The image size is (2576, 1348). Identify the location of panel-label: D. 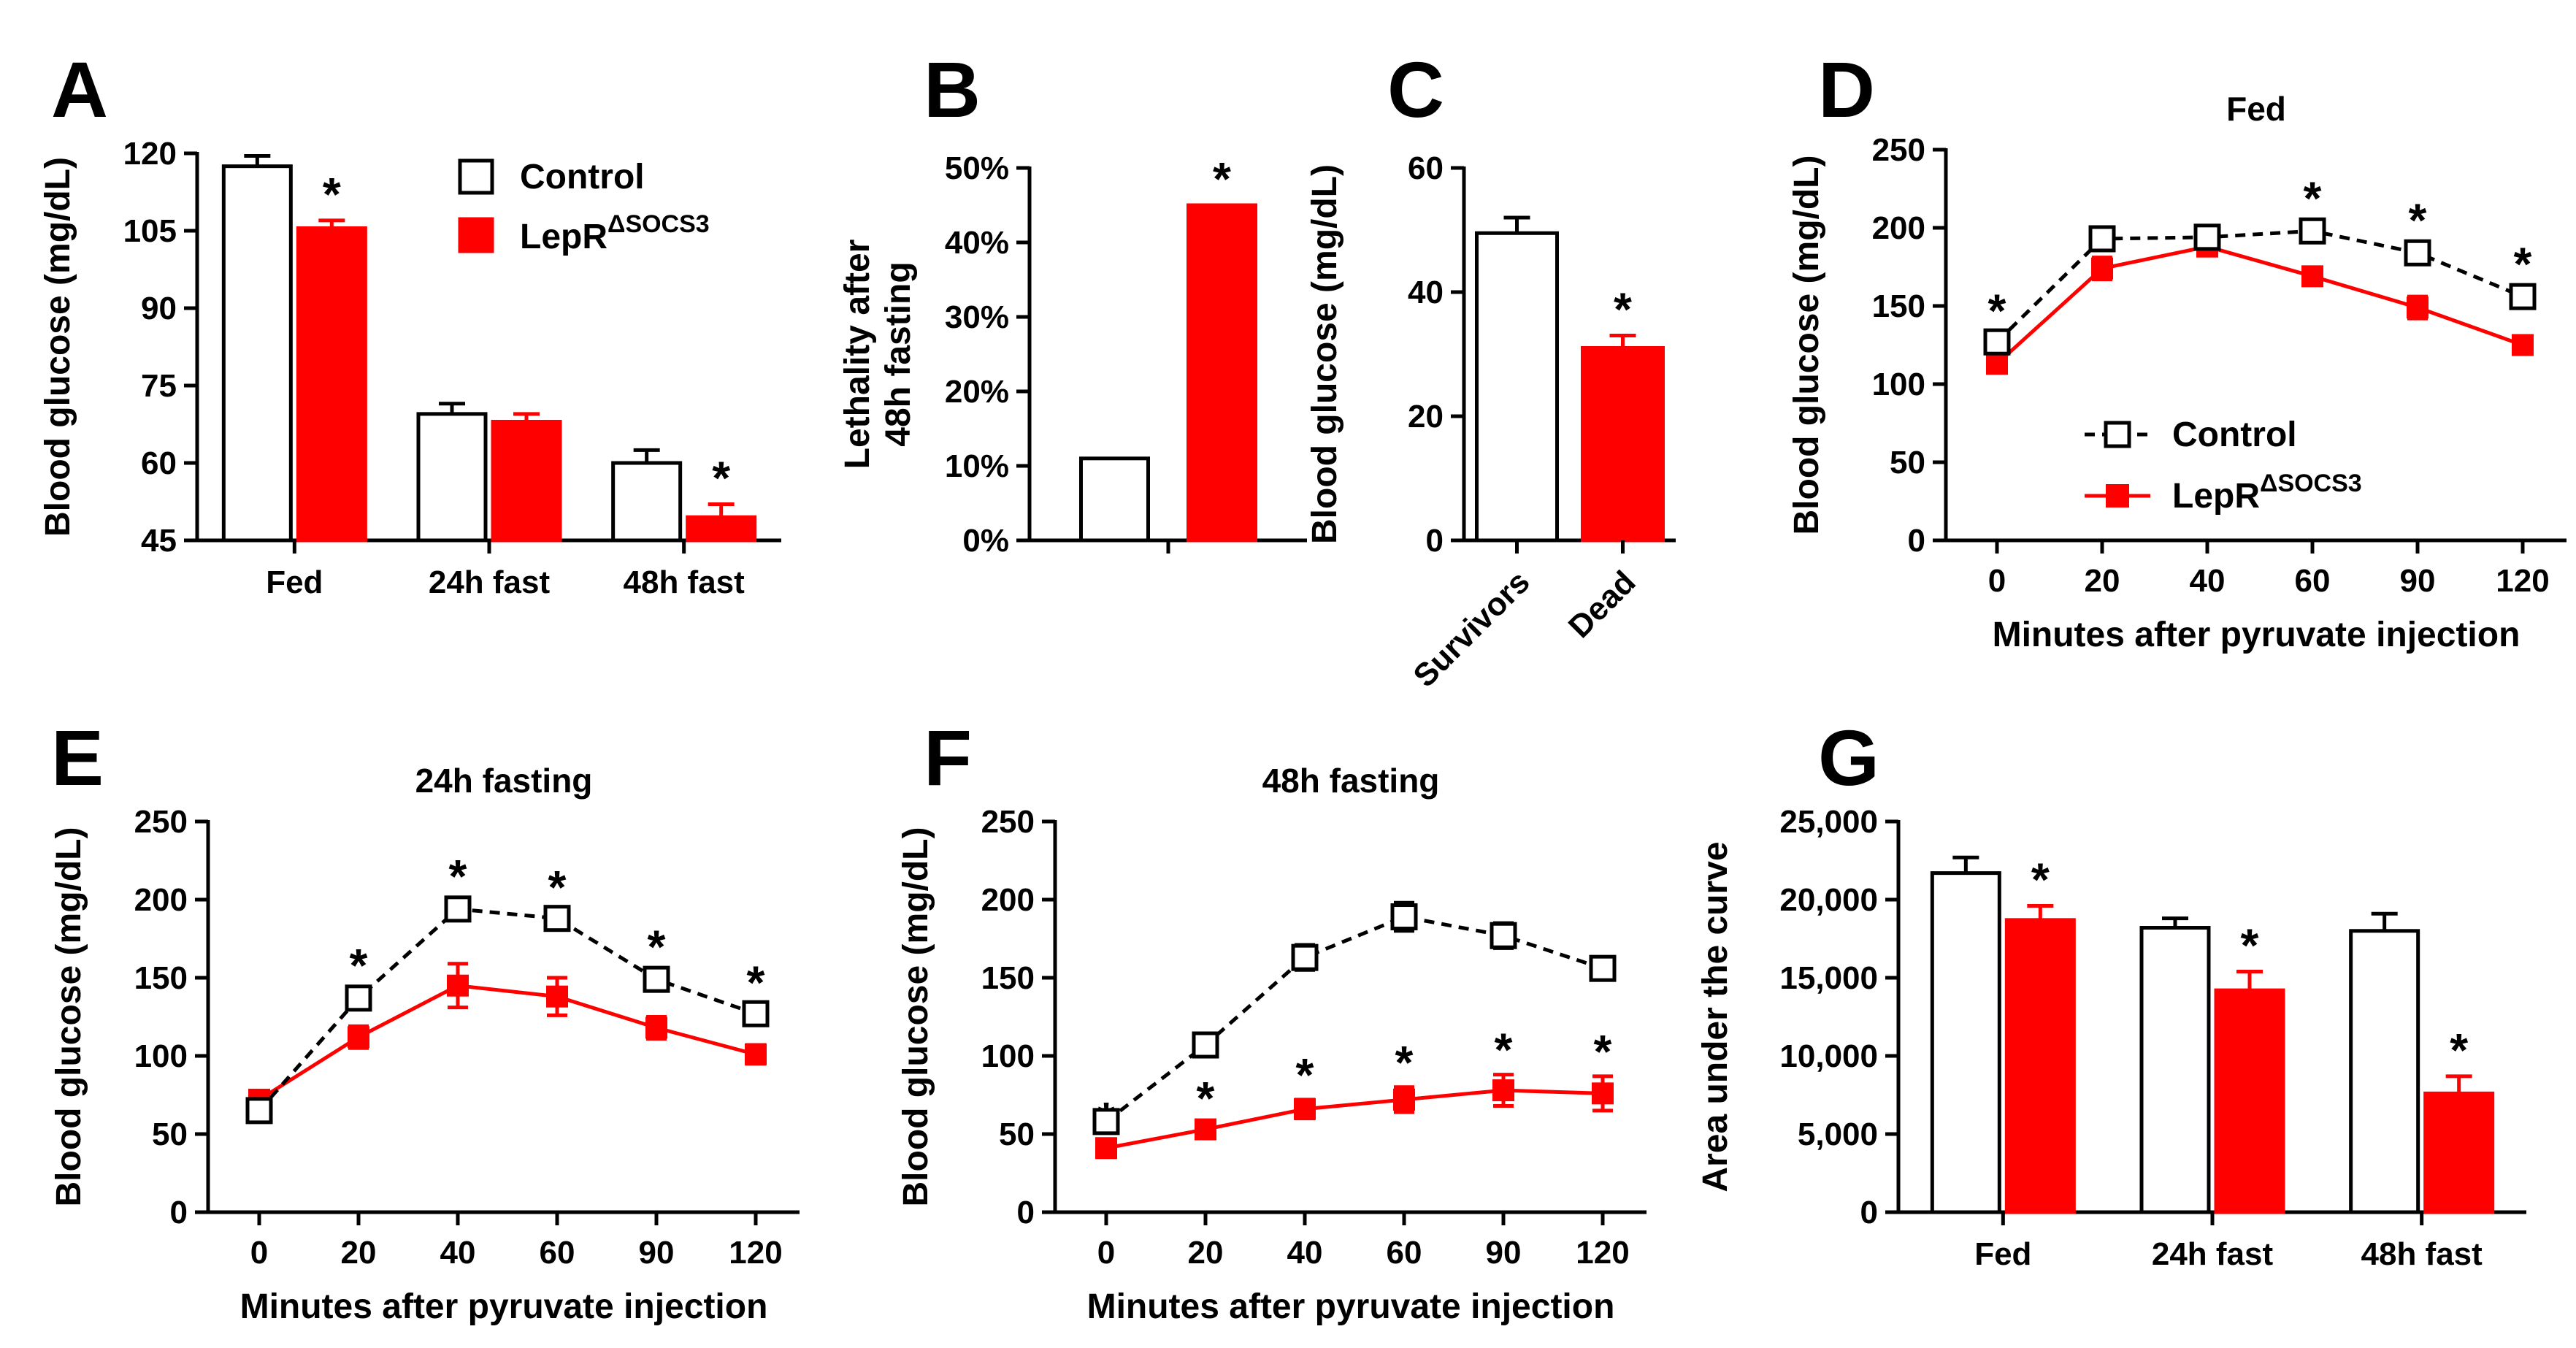
(1846, 89).